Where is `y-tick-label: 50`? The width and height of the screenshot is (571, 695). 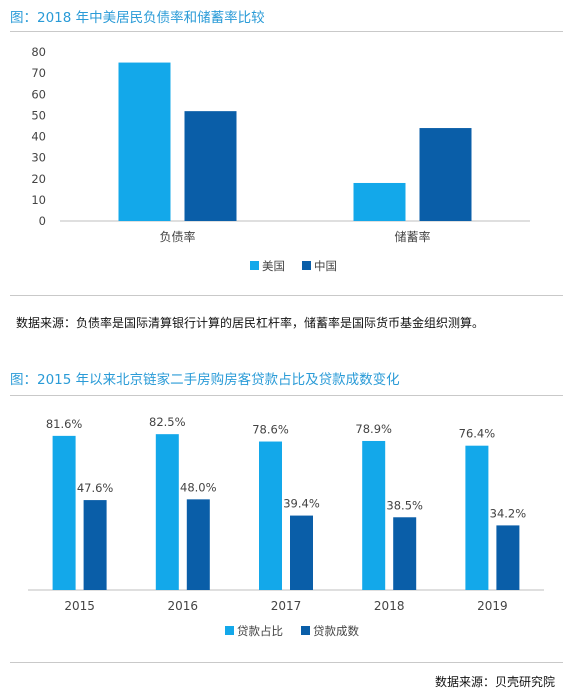 y-tick-label: 50 is located at coordinates (38, 115).